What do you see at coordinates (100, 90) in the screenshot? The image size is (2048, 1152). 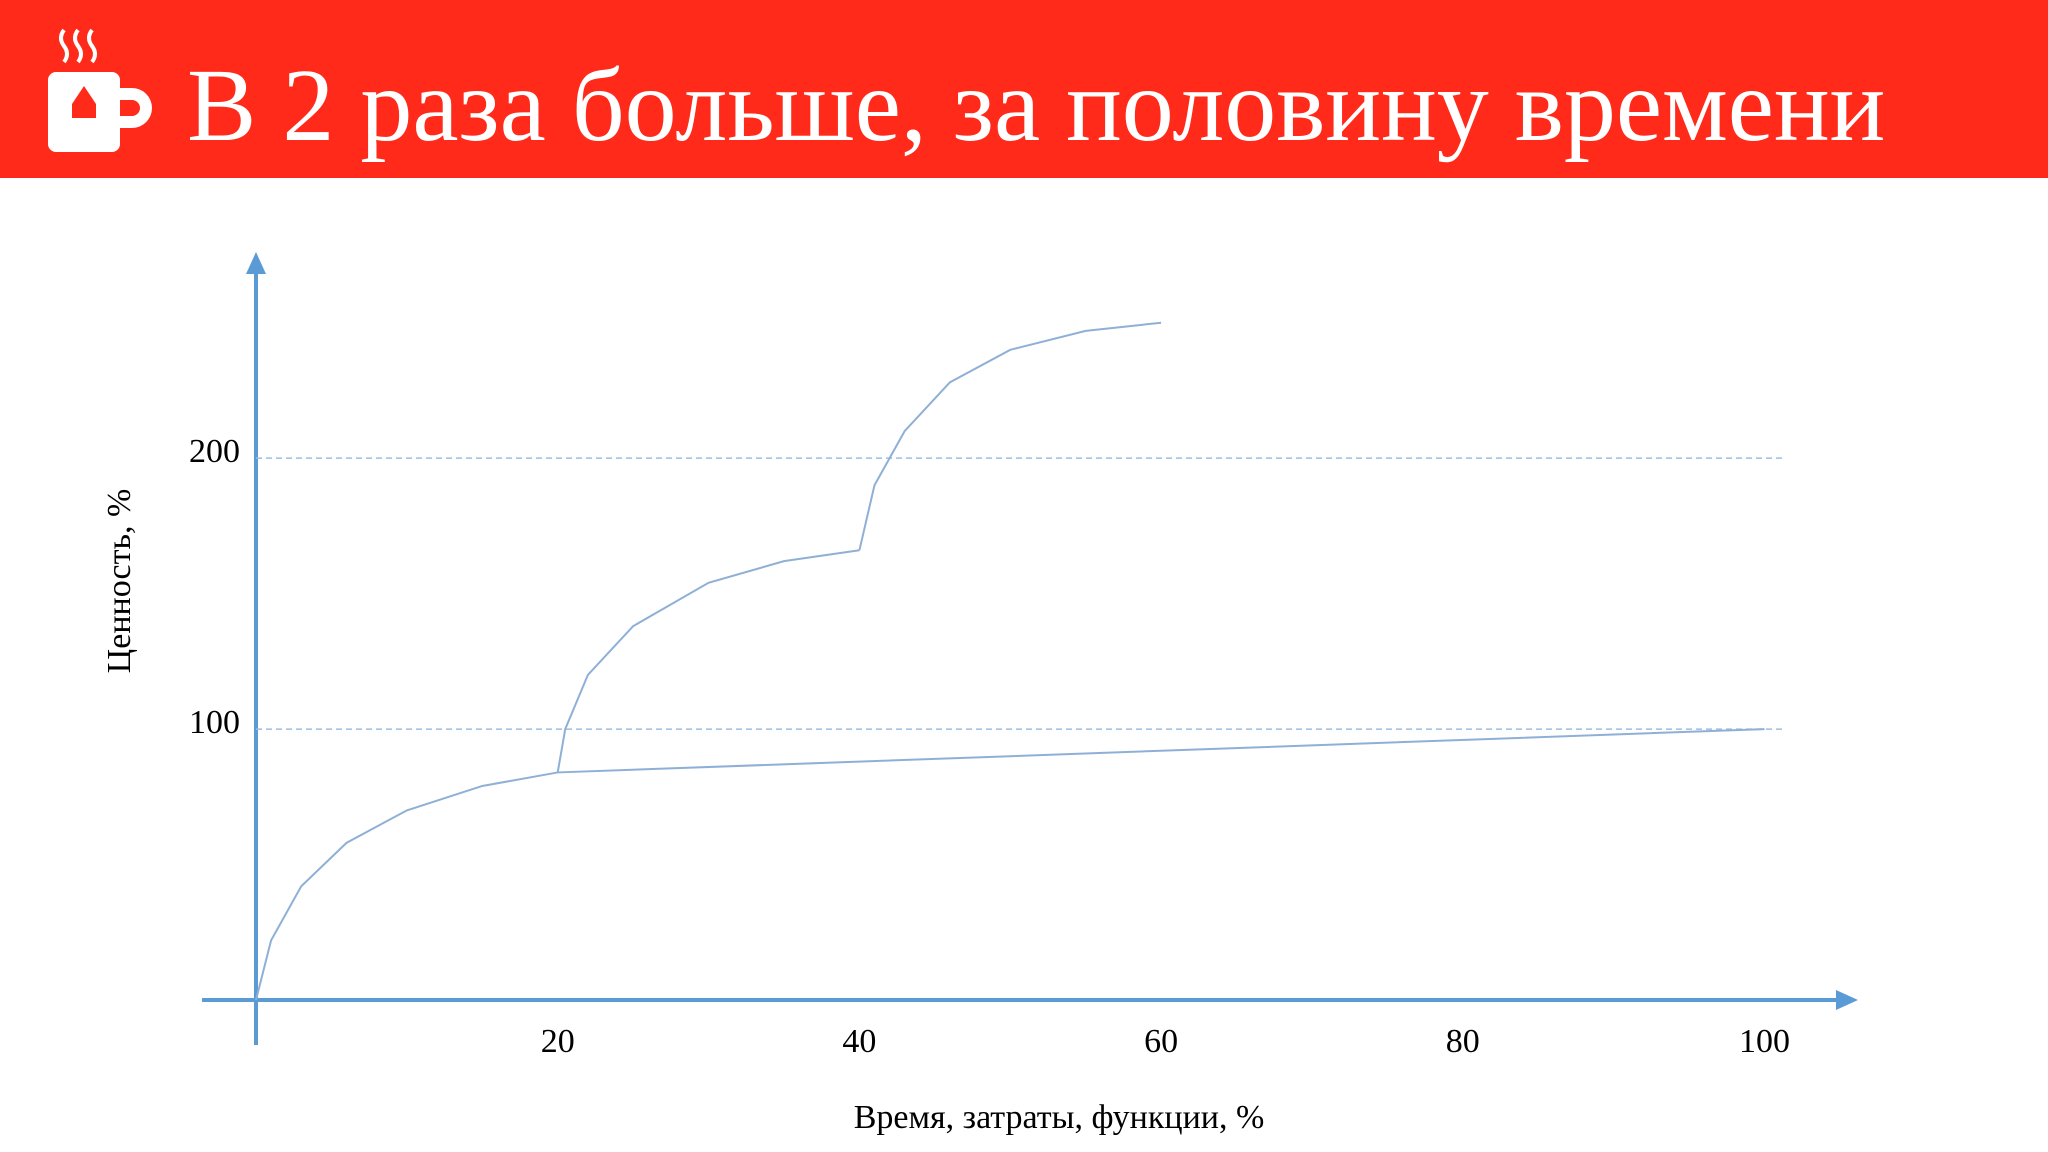 I see `logo` at bounding box center [100, 90].